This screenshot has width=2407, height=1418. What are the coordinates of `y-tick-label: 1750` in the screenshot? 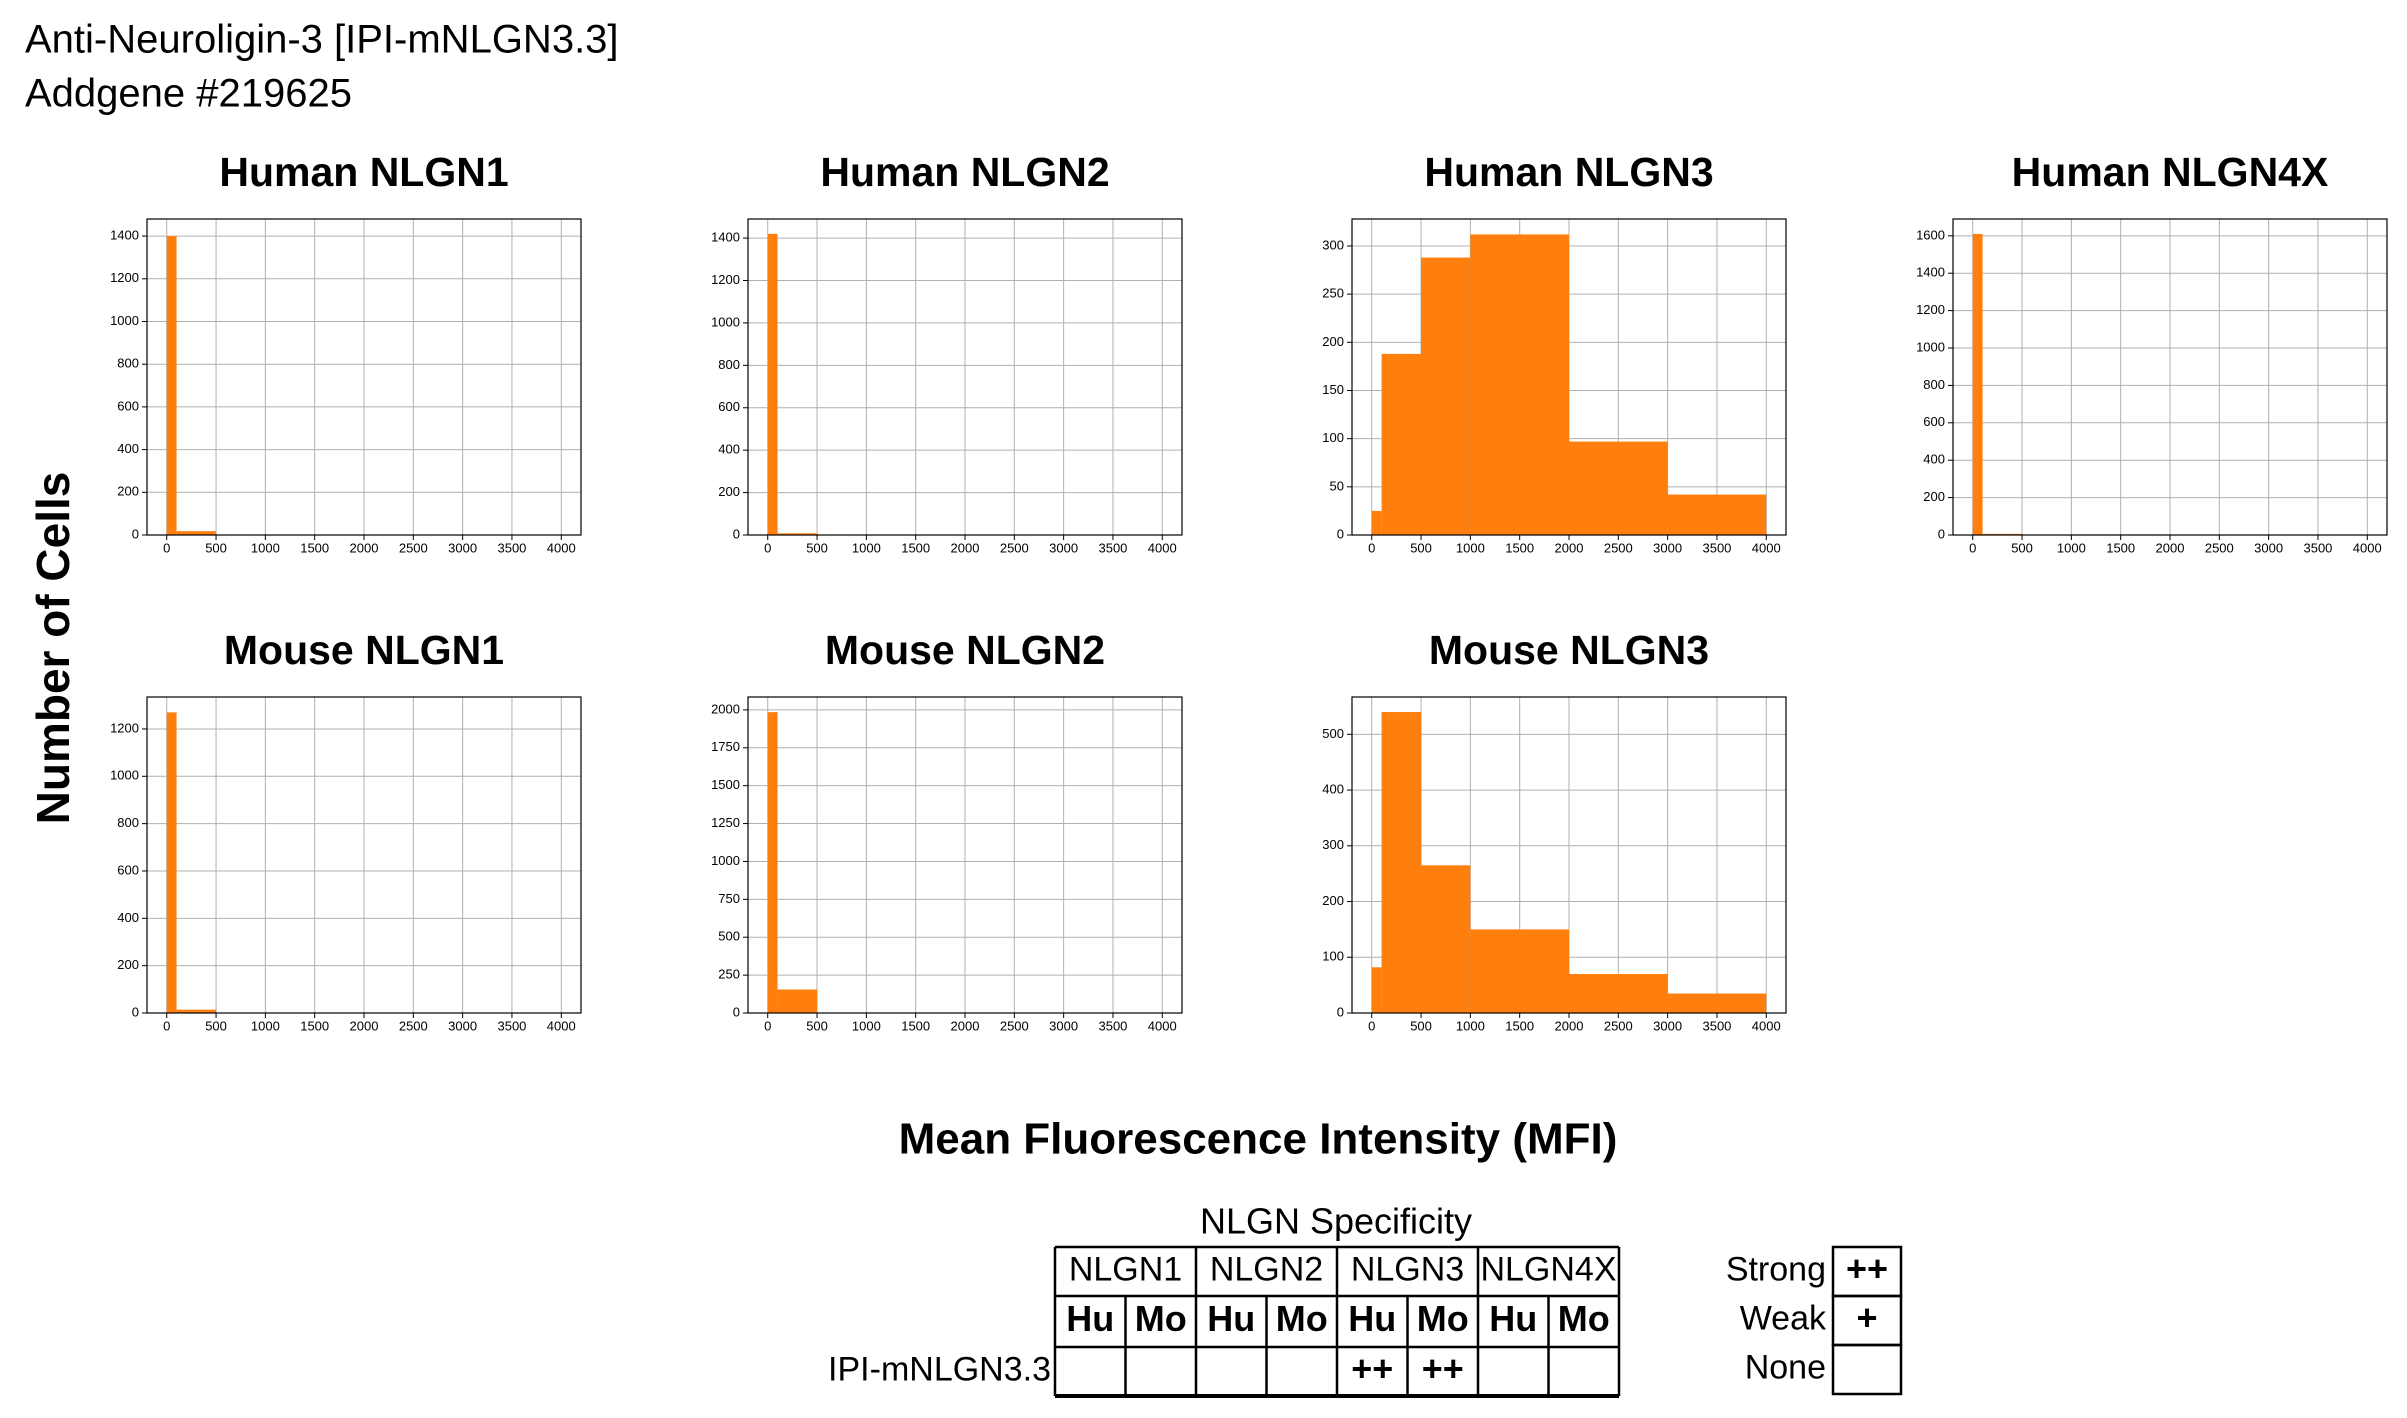 It's located at (725, 746).